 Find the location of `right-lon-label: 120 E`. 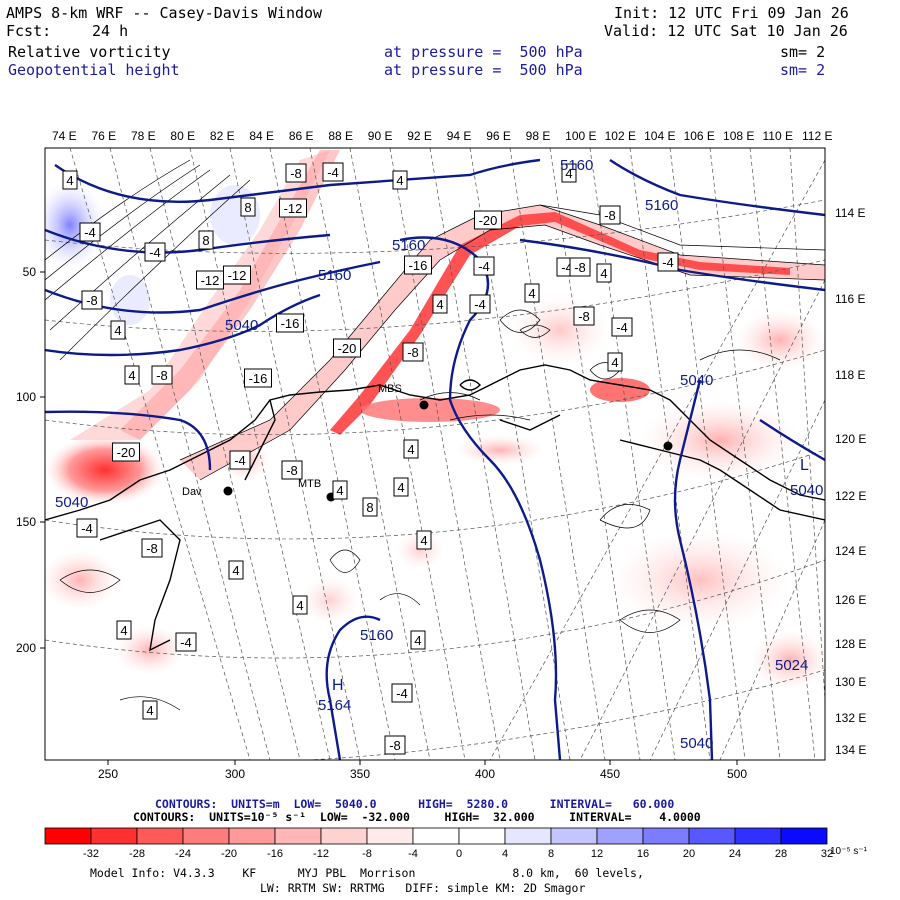

right-lon-label: 120 E is located at coordinates (850, 439).